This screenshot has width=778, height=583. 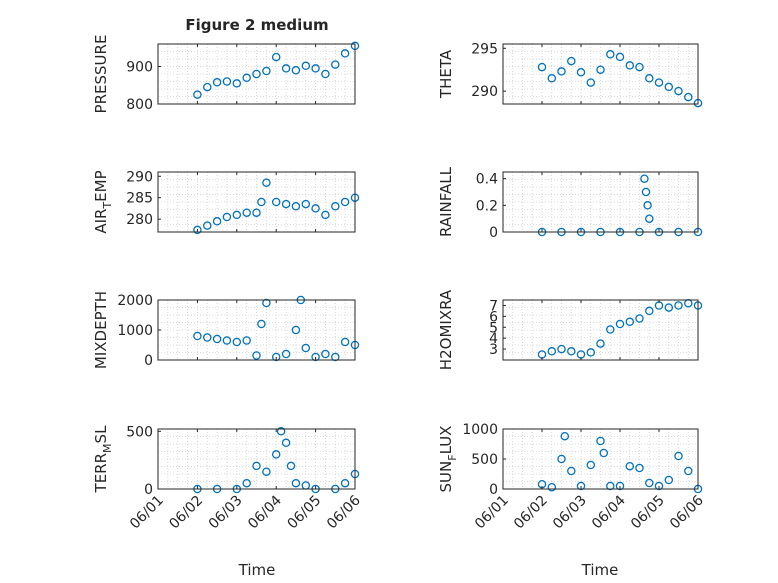 I want to click on subplot-rainfall: 0 0.2 0.4 RAINFALL, so click(x=570, y=203).